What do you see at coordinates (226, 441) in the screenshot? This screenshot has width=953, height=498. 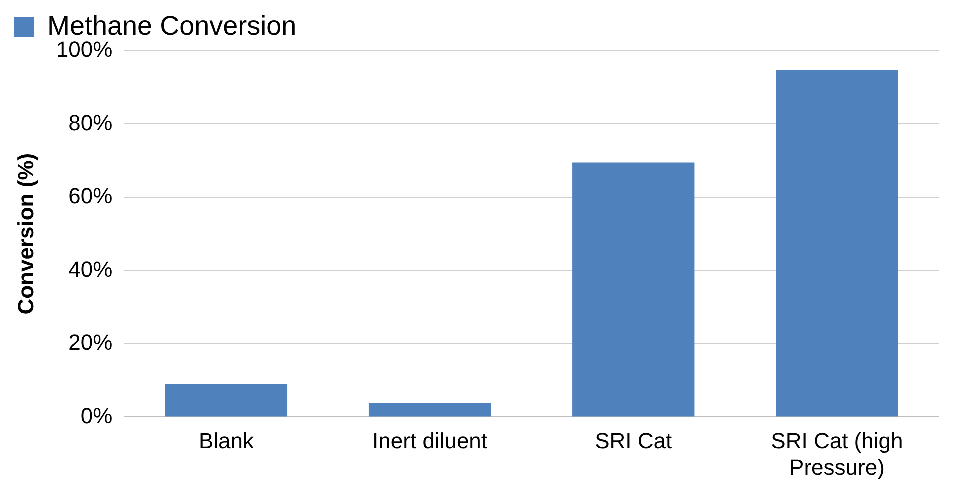 I see `x-tick-label: Blank` at bounding box center [226, 441].